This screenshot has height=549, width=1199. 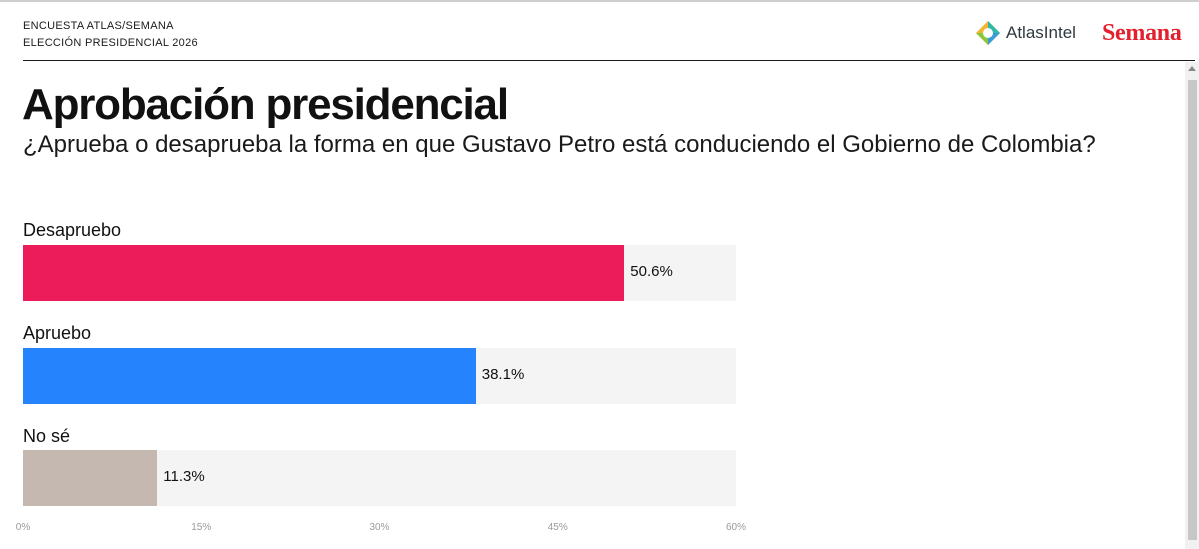 What do you see at coordinates (57, 333) in the screenshot?
I see `category-label-apruebo: Apruebo` at bounding box center [57, 333].